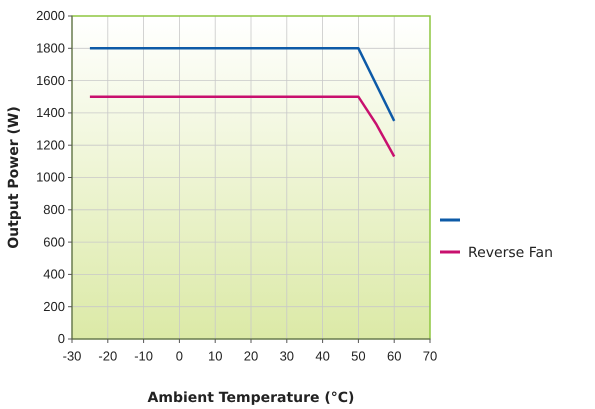  I want to click on y-tick-label: 200, so click(54, 306).